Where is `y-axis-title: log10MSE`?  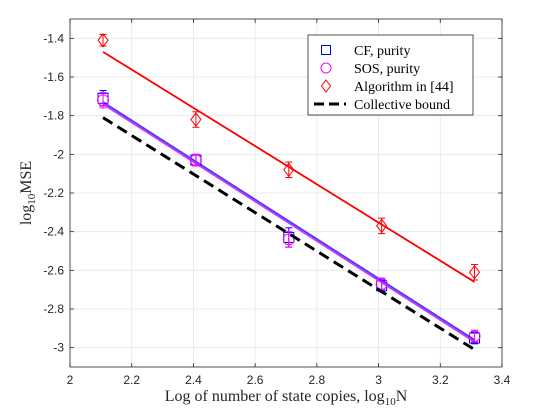 y-axis-title: log10MSE is located at coordinates (28, 193).